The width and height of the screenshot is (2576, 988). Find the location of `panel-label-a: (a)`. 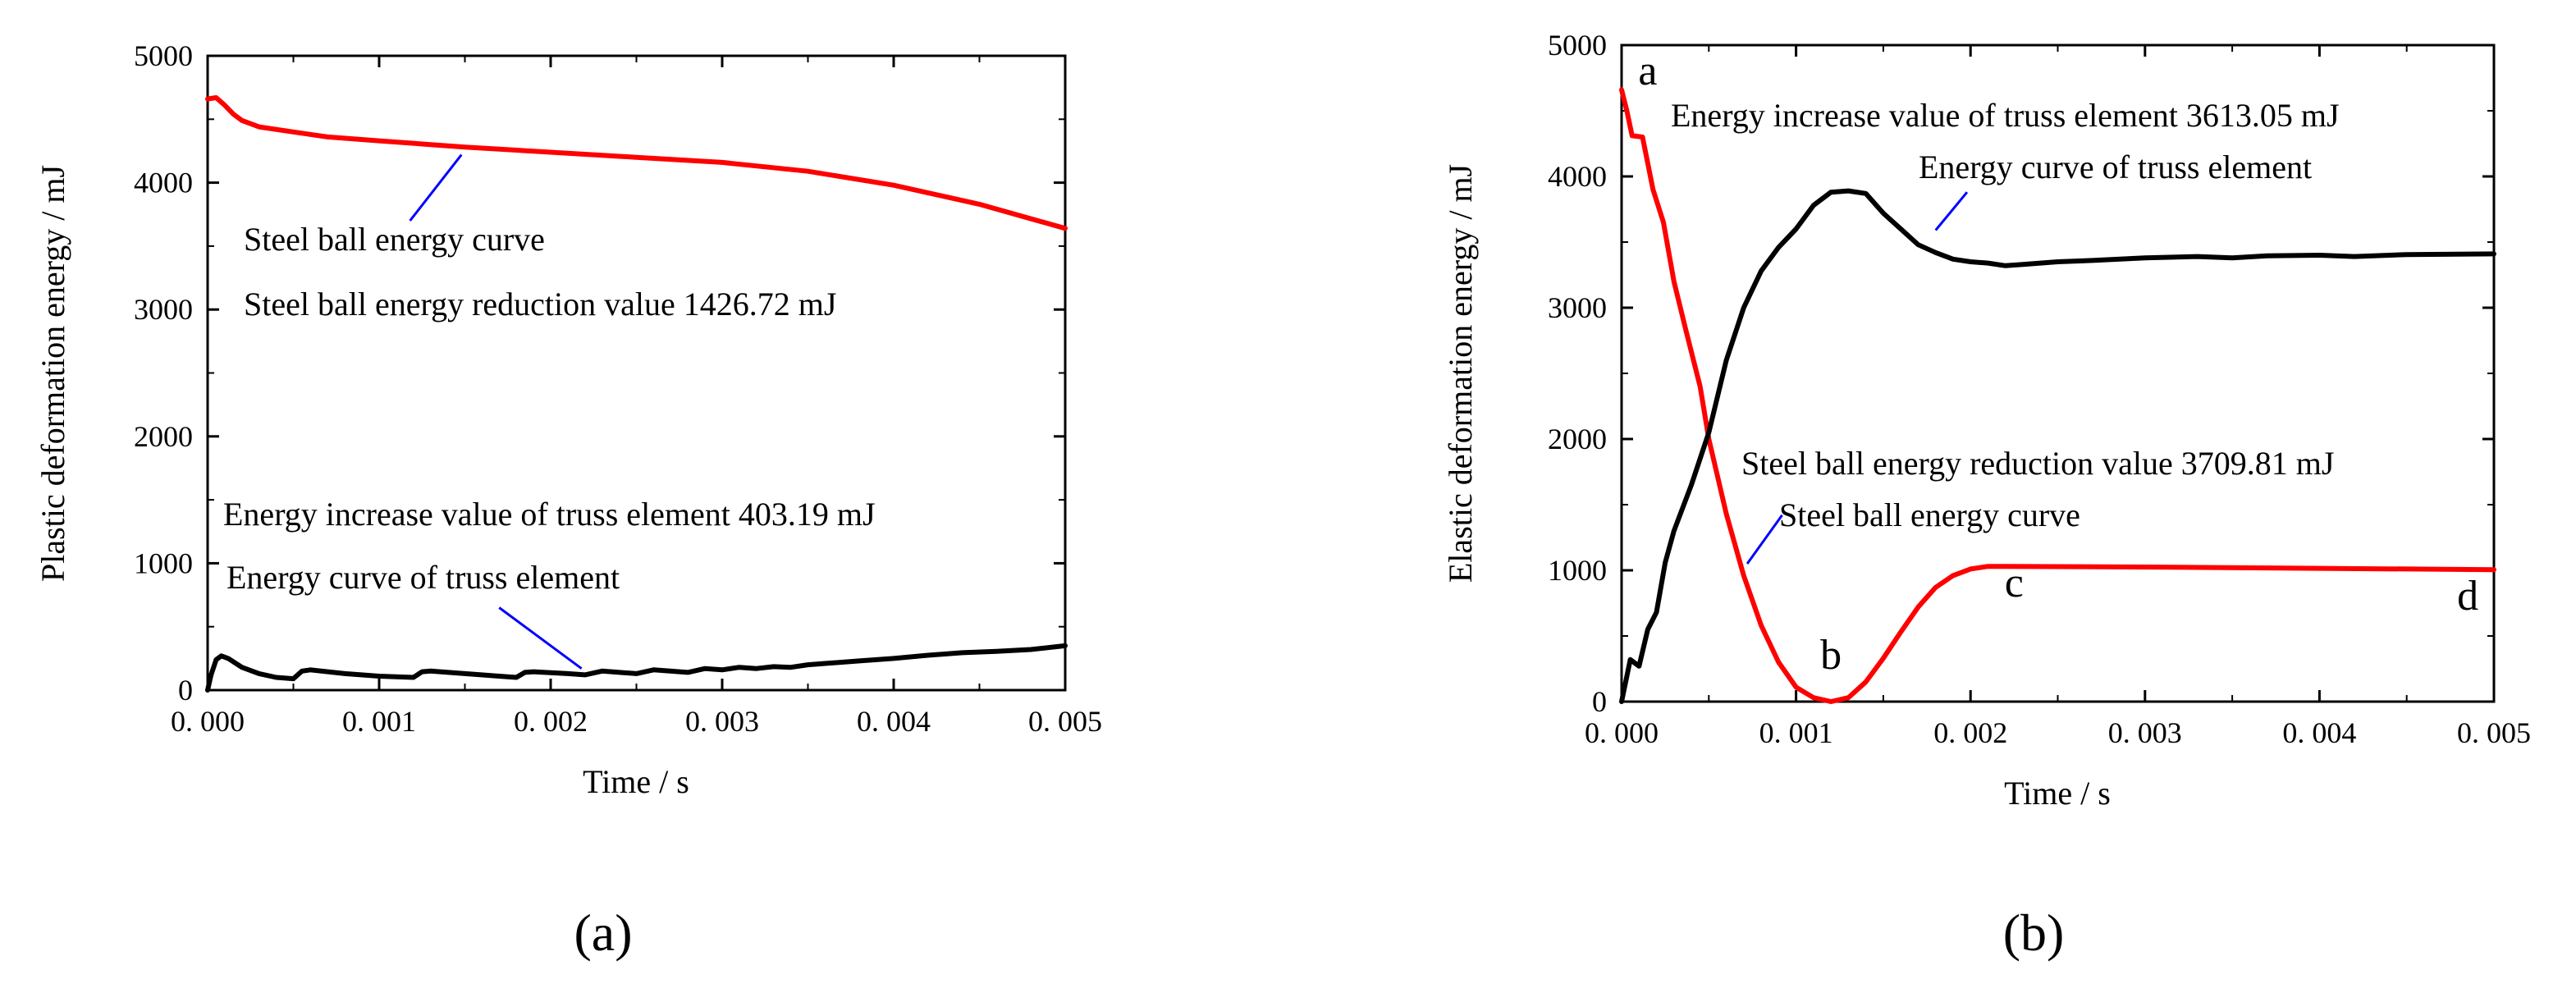

panel-label-a: (a) is located at coordinates (603, 933).